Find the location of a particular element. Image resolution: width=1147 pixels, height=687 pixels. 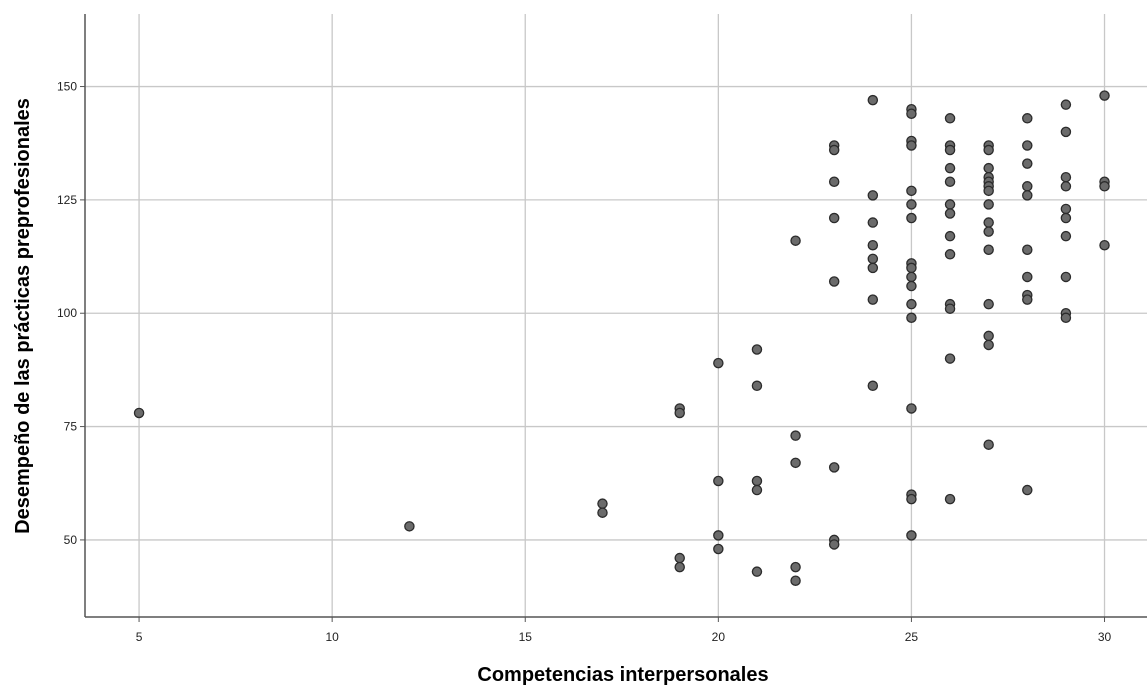

x-tick-label: 30 is located at coordinates (1105, 637).